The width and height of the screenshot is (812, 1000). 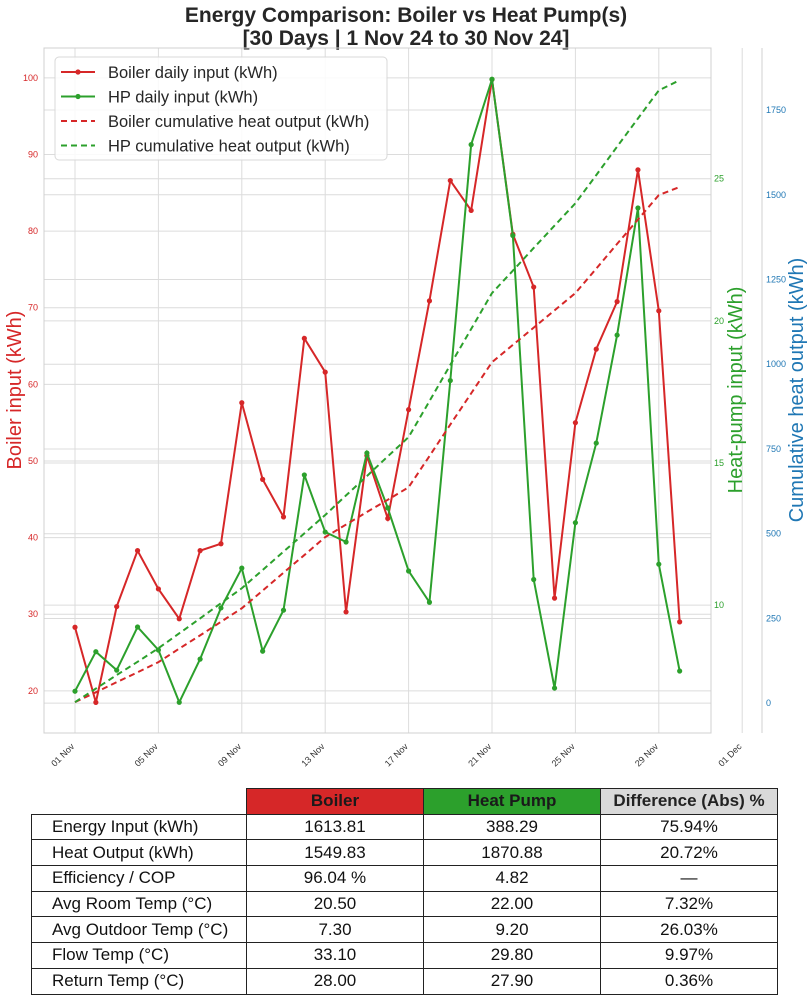 I want to click on difference-cell: 0.36%, so click(x=689, y=981).